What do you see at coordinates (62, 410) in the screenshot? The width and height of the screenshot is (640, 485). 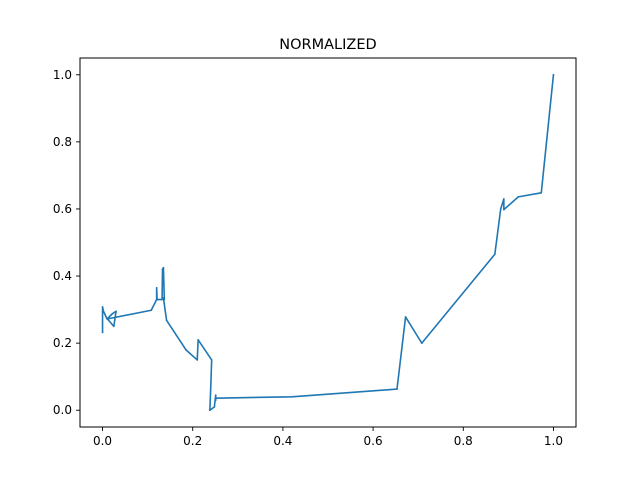 I see `y-tick-label: 0.0` at bounding box center [62, 410].